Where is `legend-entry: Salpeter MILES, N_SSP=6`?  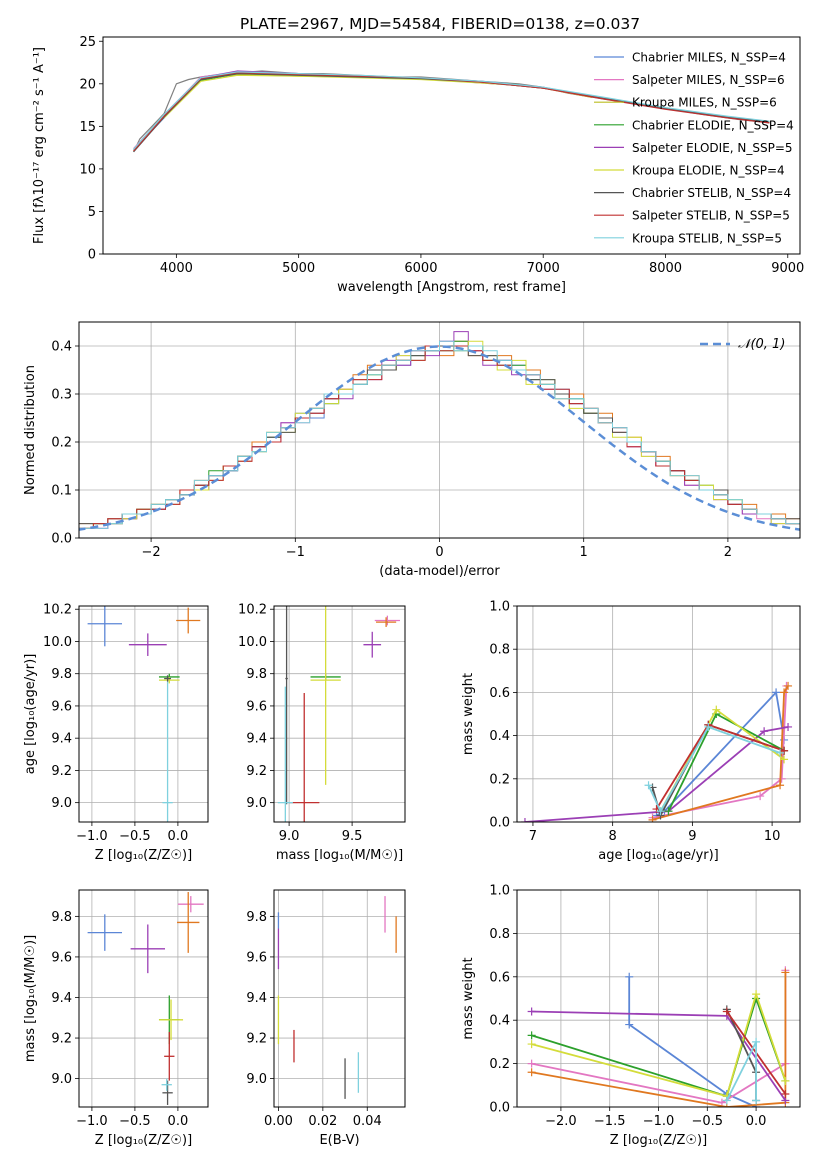
legend-entry: Salpeter MILES, N_SSP=6 is located at coordinates (708, 80).